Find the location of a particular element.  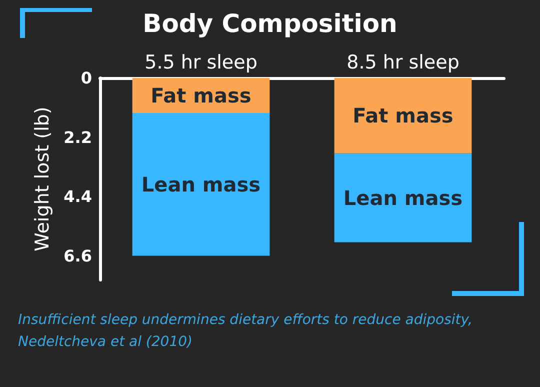

y-tick-label: 6.6 is located at coordinates (78, 256).